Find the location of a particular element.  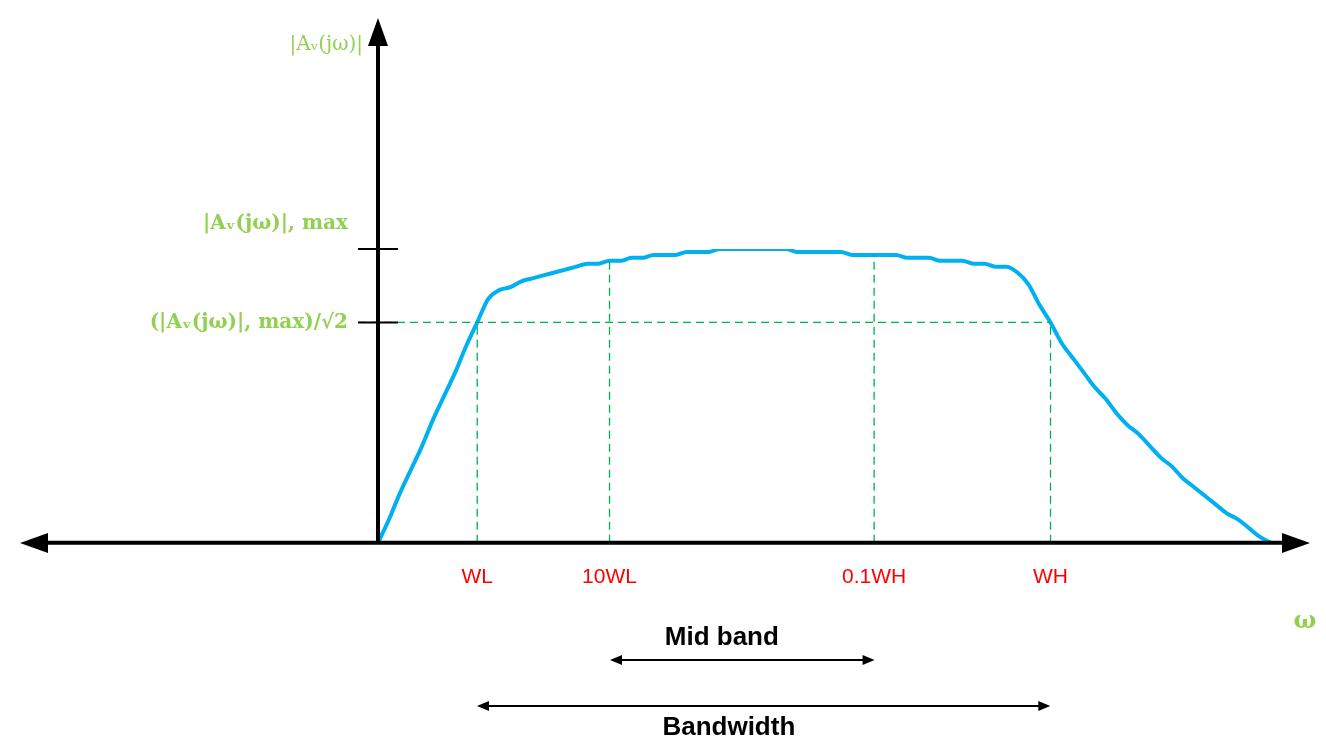

text: |Aᵥ(jω)|, max is located at coordinates (276, 222).